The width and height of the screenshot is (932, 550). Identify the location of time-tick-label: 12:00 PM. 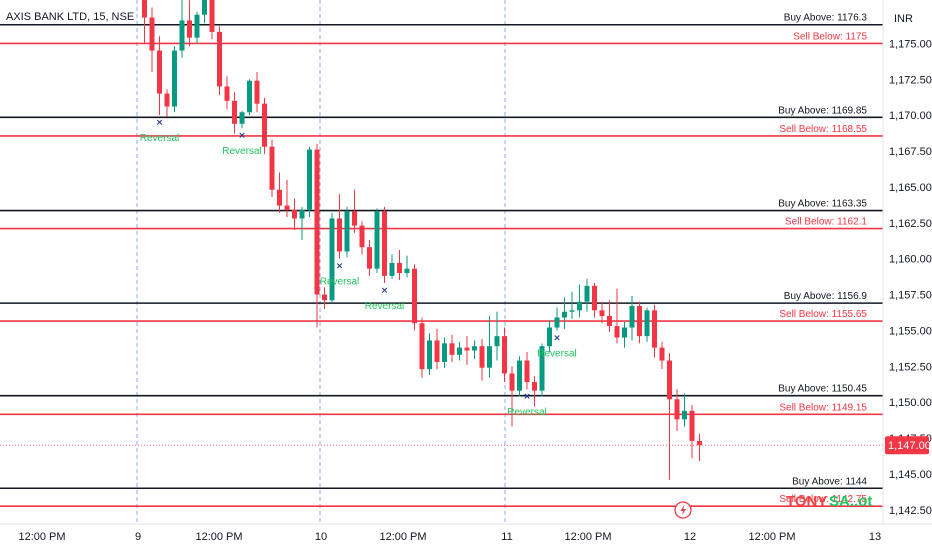
(41, 537).